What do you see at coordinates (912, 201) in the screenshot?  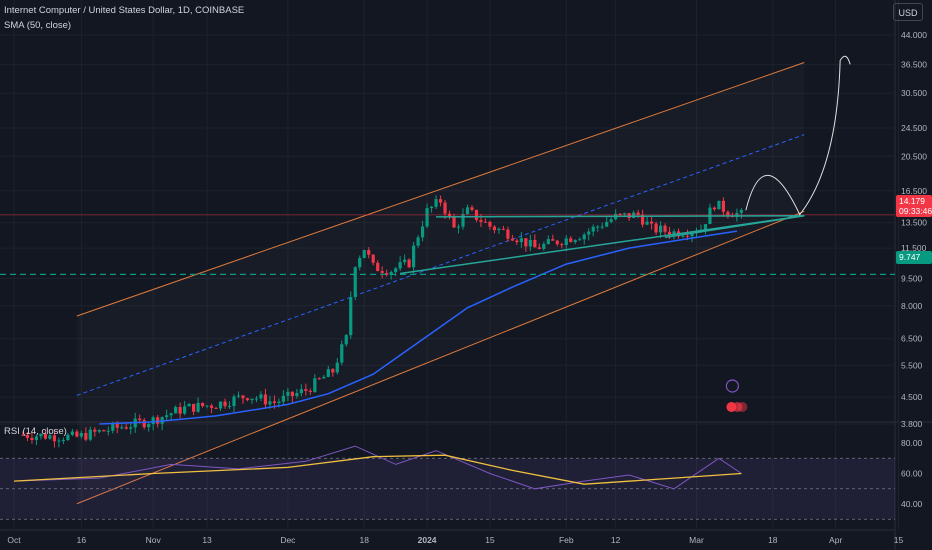 I see `last-price-value: 14.179` at bounding box center [912, 201].